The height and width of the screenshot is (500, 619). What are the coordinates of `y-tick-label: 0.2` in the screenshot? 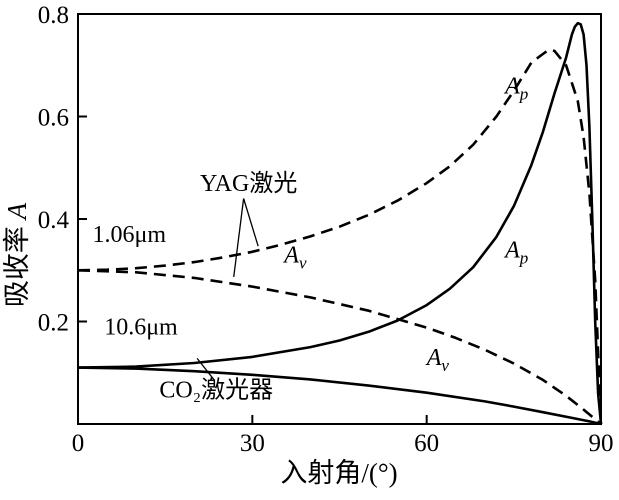 It's located at (53, 323).